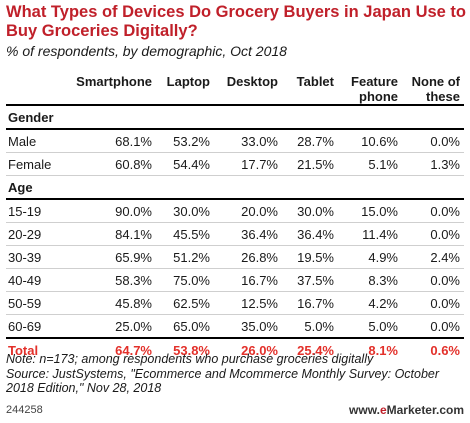 The height and width of the screenshot is (423, 470). What do you see at coordinates (310, 164) in the screenshot?
I see `data-cell: 21.5%` at bounding box center [310, 164].